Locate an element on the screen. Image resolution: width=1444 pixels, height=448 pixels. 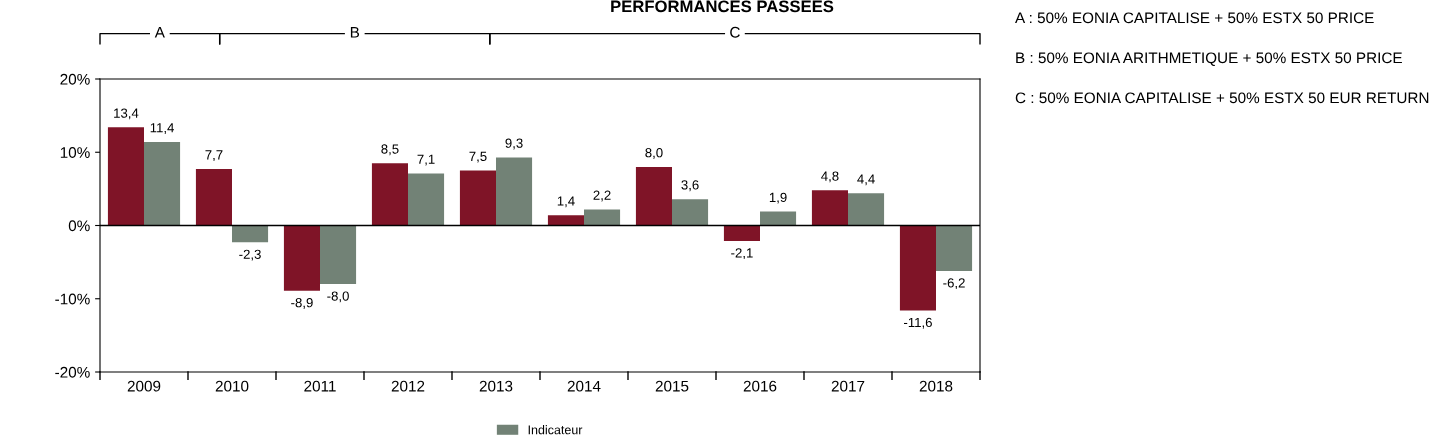
data-label: 8,5 is located at coordinates (390, 150).